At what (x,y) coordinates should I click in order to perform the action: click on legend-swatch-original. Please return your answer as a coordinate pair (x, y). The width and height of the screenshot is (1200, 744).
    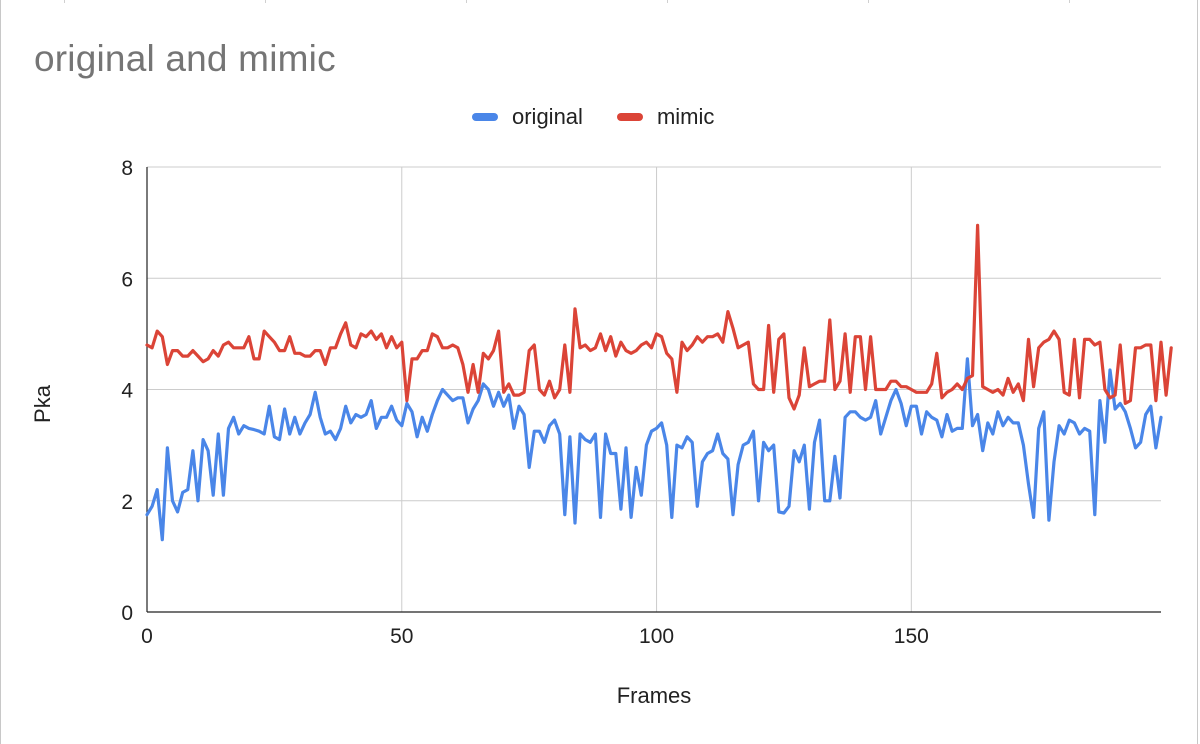
    Looking at the image, I should click on (485, 117).